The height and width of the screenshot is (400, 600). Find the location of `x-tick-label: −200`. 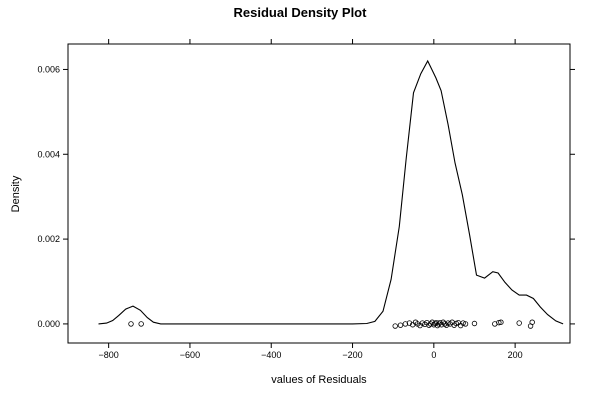

x-tick-label: −200 is located at coordinates (352, 355).